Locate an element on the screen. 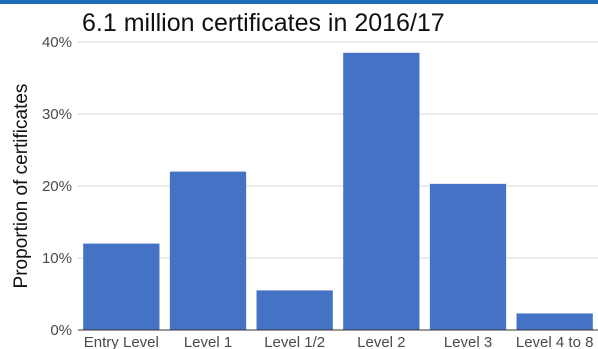 This screenshot has width=598, height=349. y-tick-label-30: 30% is located at coordinates (57, 114).